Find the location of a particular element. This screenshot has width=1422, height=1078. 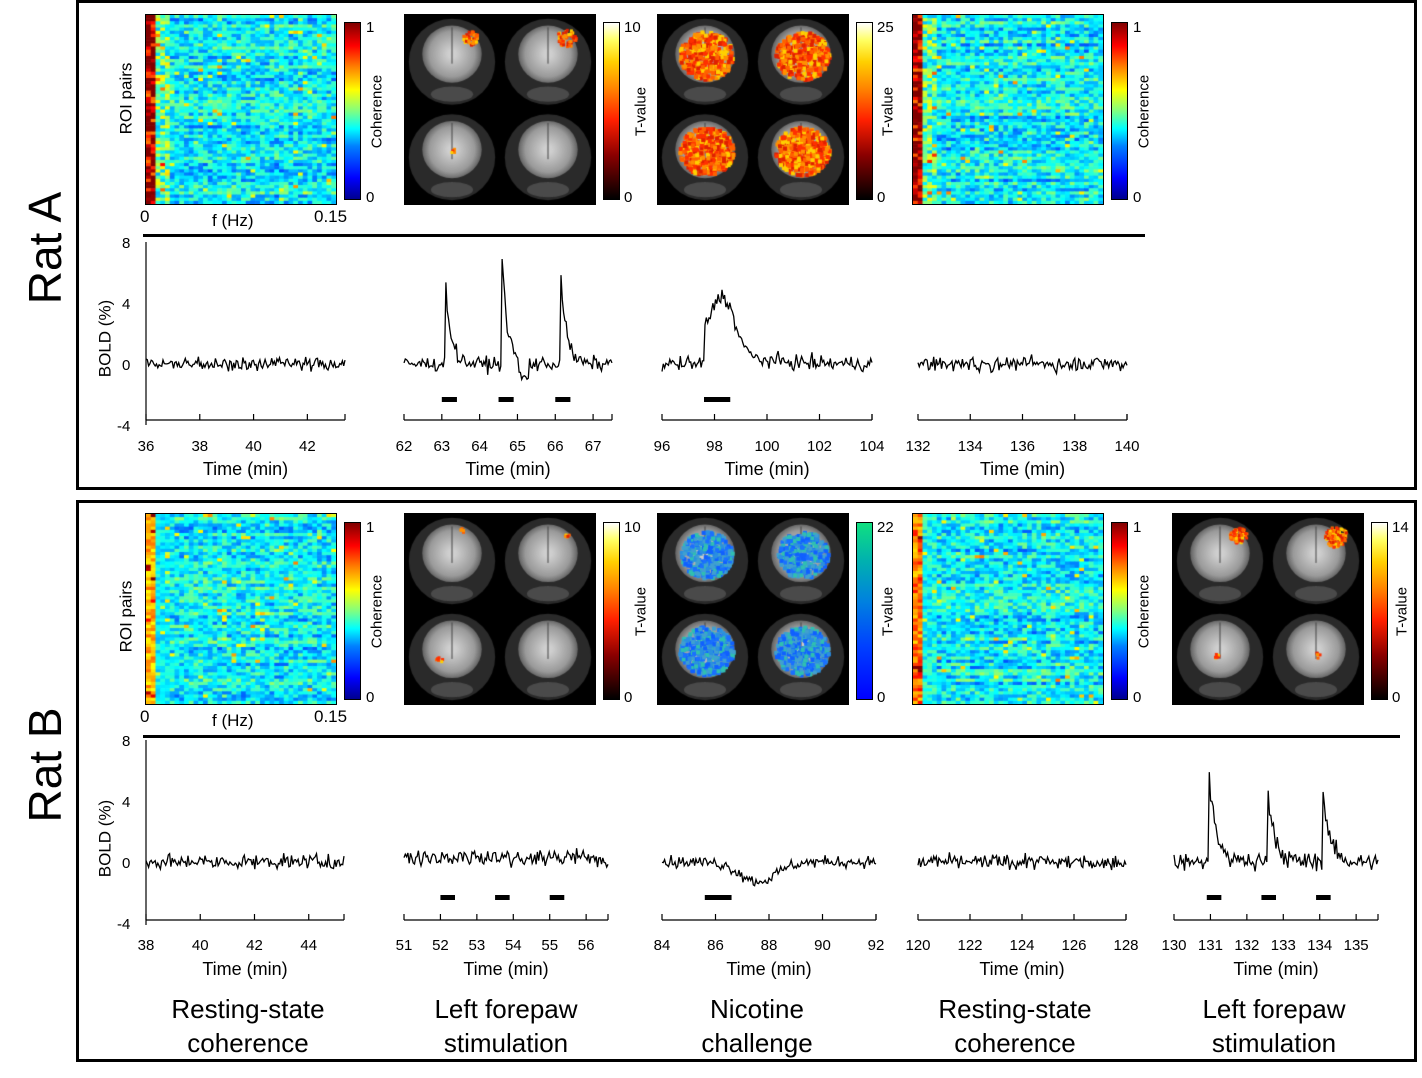

bold-a-rest2-xtick-label: 136 is located at coordinates (1022, 446).